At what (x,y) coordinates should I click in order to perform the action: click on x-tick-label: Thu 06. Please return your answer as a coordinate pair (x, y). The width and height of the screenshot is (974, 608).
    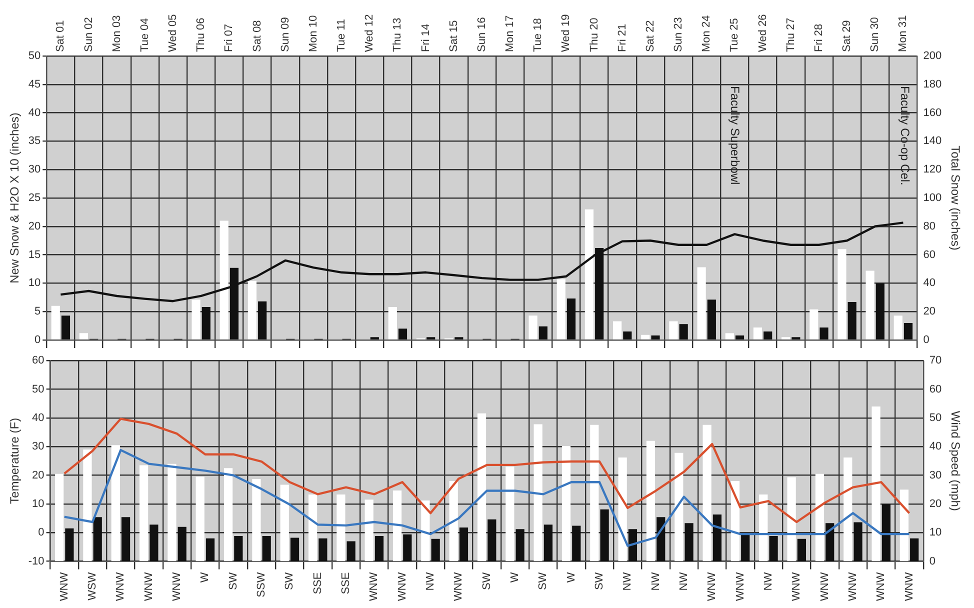
    Looking at the image, I should click on (201, 35).